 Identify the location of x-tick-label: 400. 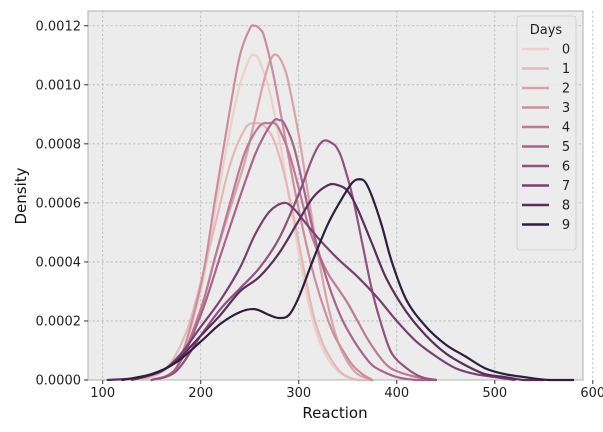
(396, 393).